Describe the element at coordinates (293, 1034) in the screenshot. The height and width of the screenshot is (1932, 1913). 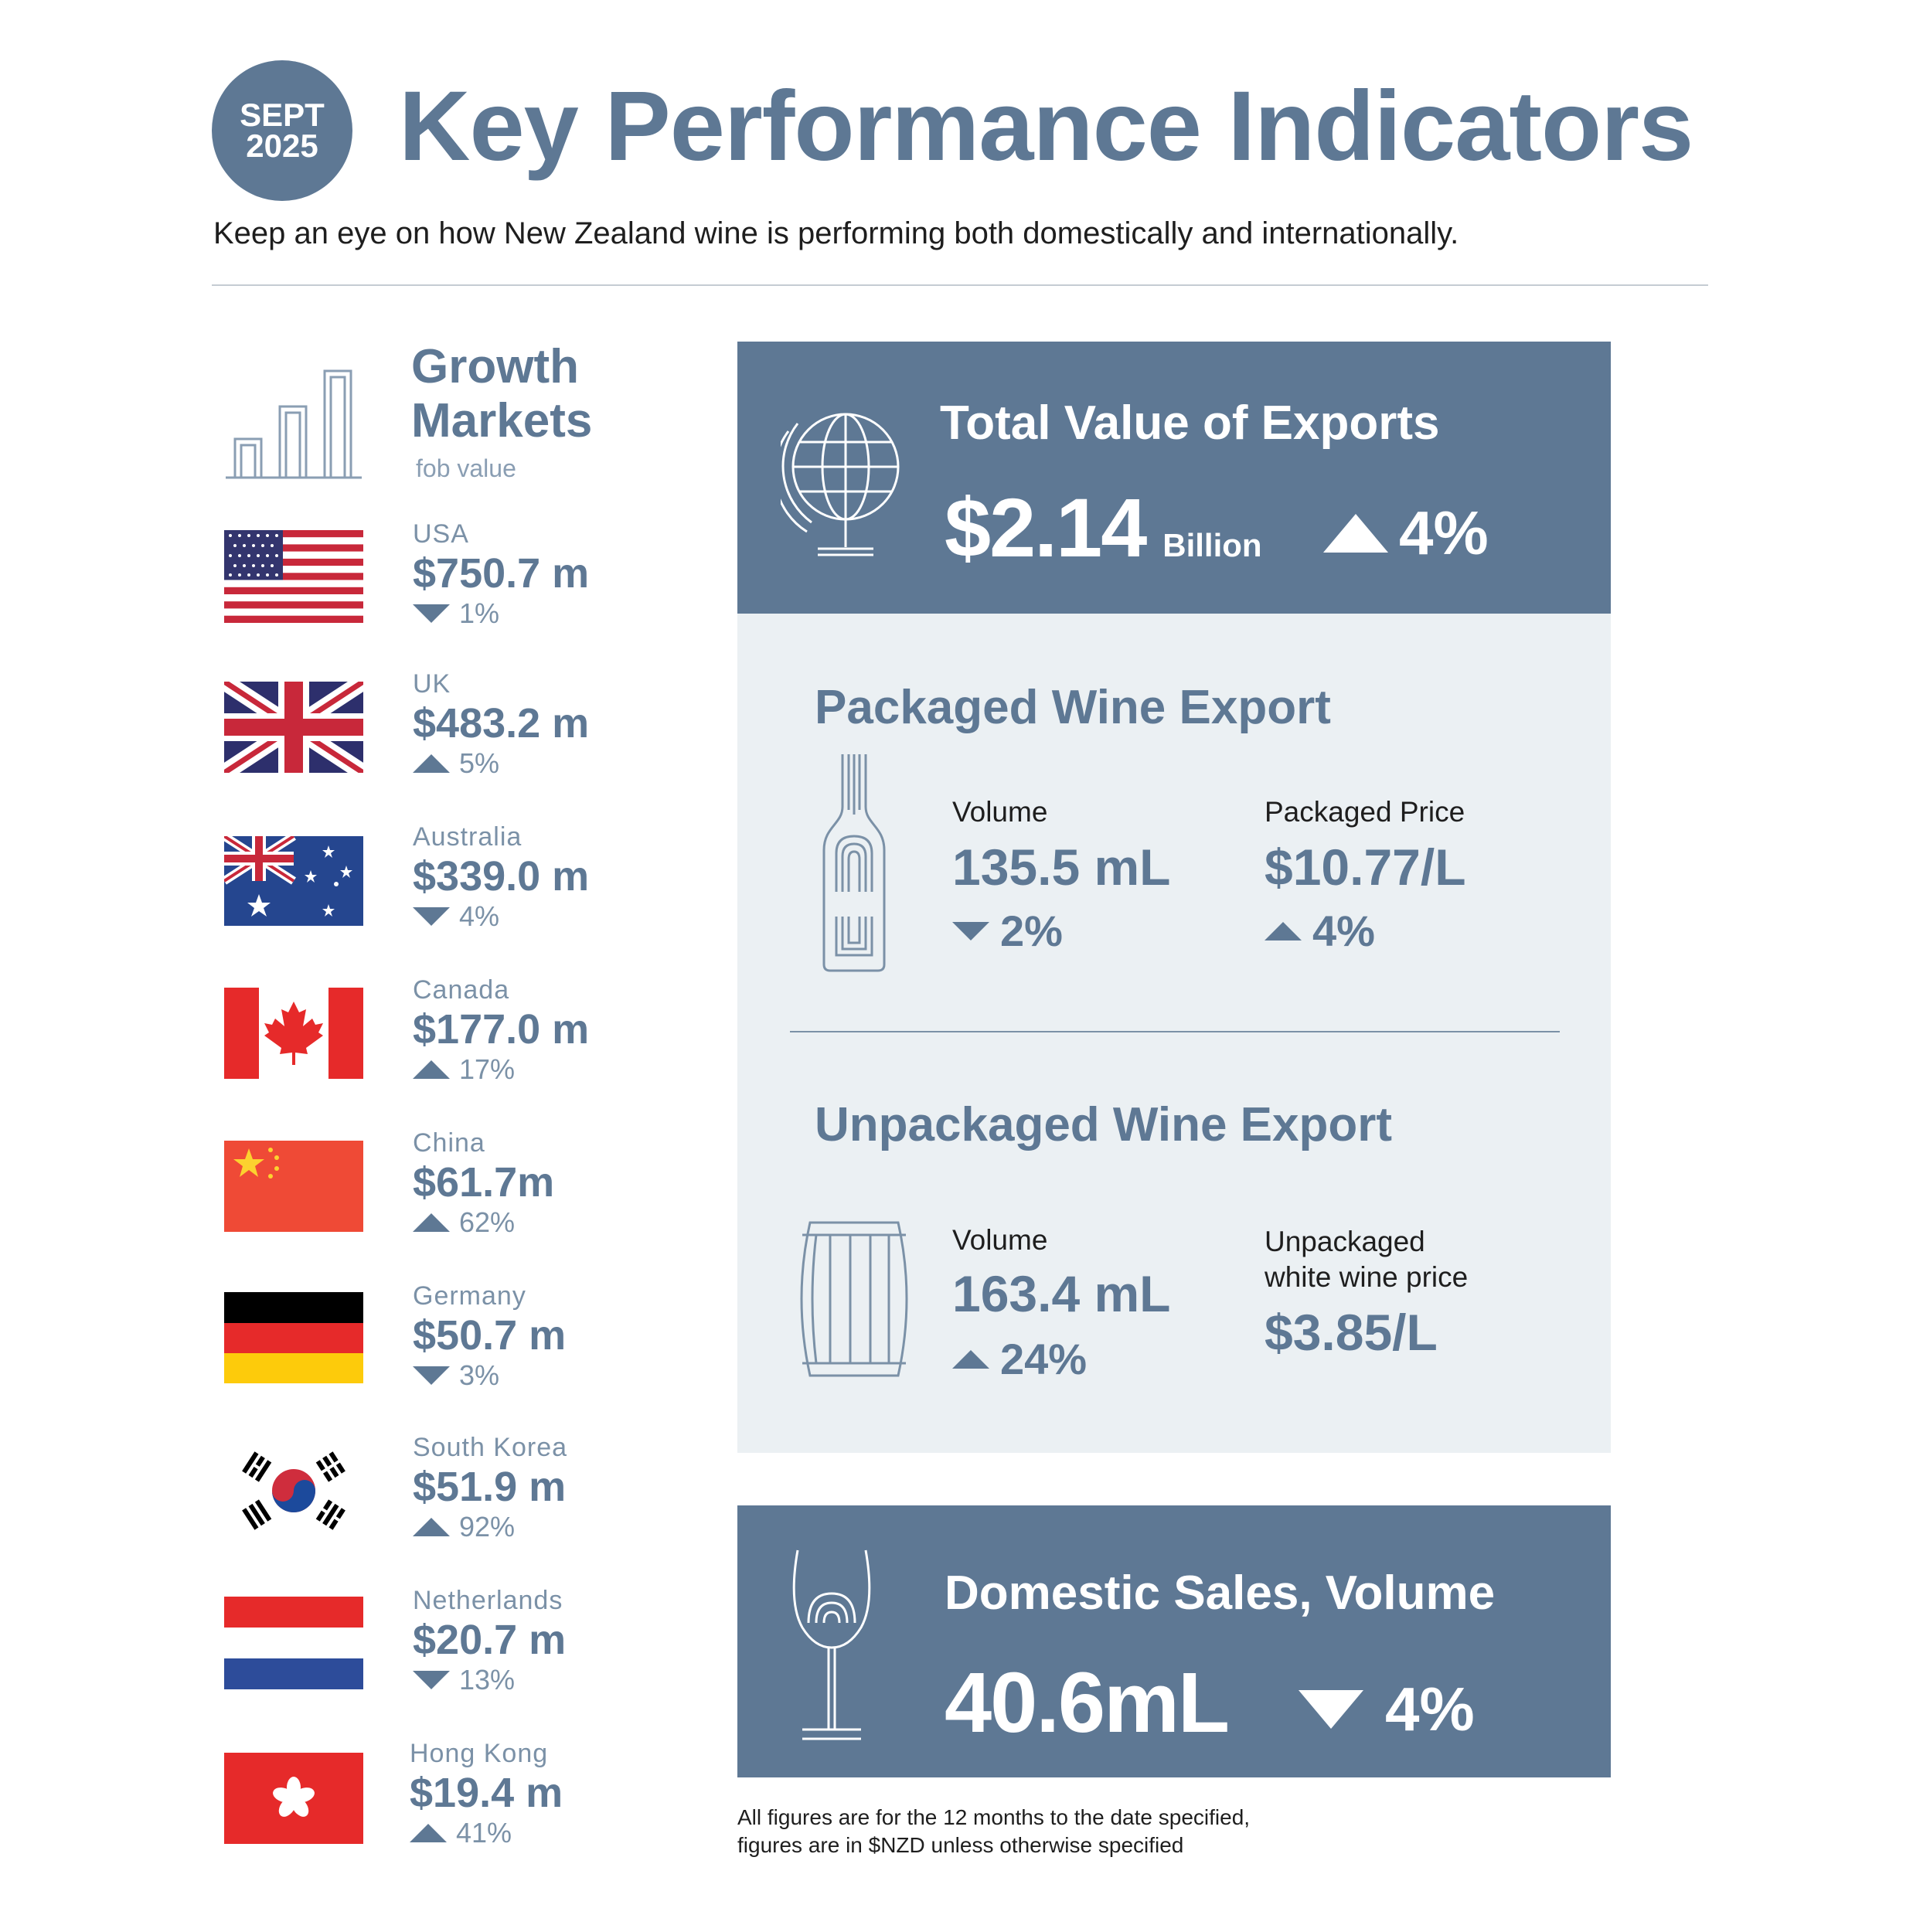
I see `canada-flag-icon` at that location.